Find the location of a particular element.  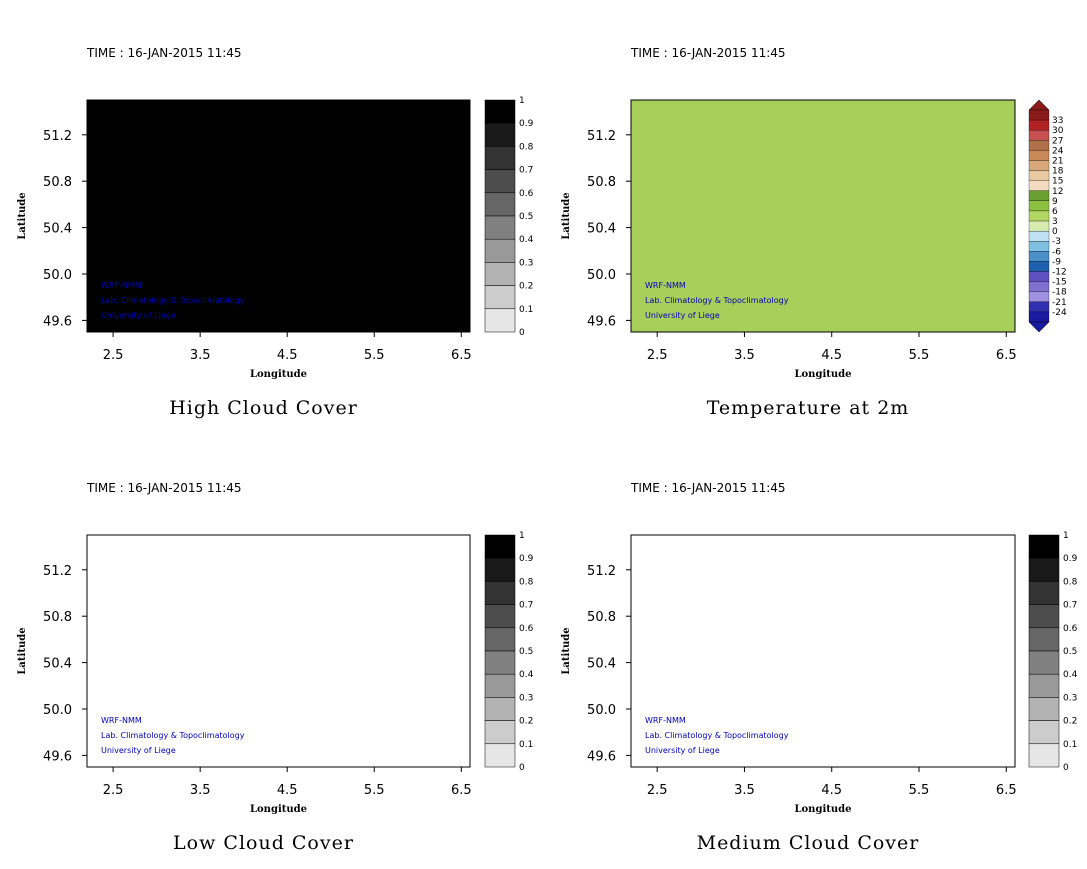

colorbar-label: 24 is located at coordinates (1058, 151).